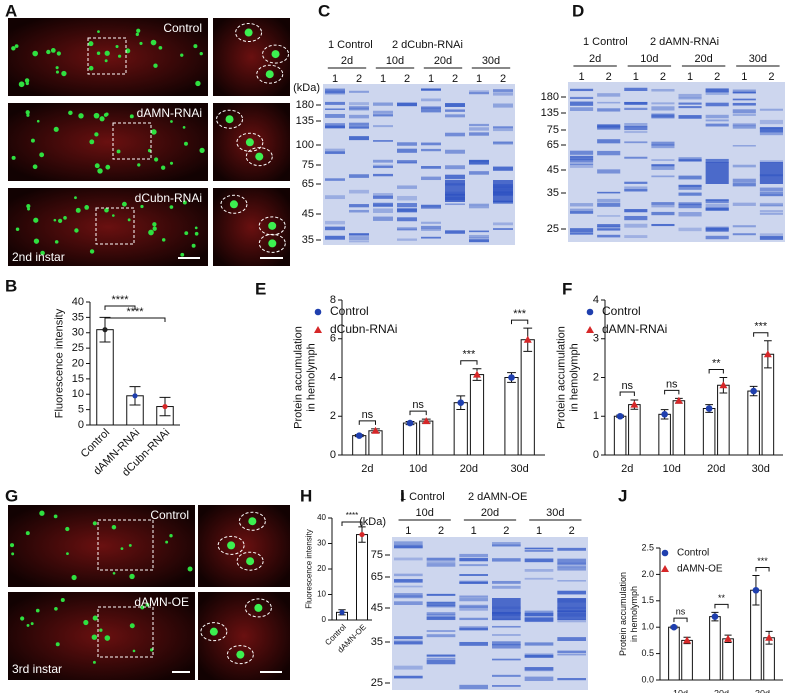  Describe the element at coordinates (78, 317) in the screenshot. I see `y-tick-label: 35` at that location.